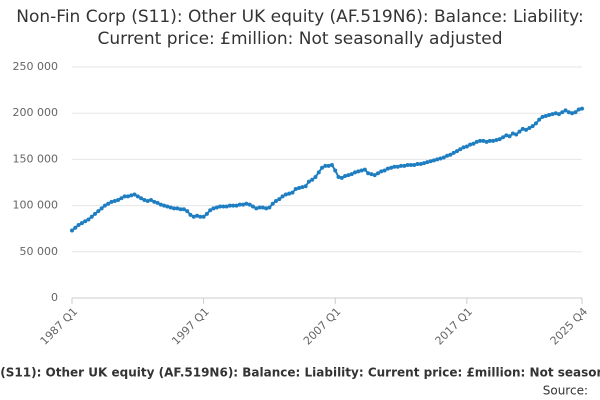  What do you see at coordinates (36, 158) in the screenshot?
I see `y-tick-label: 150 000` at bounding box center [36, 158].